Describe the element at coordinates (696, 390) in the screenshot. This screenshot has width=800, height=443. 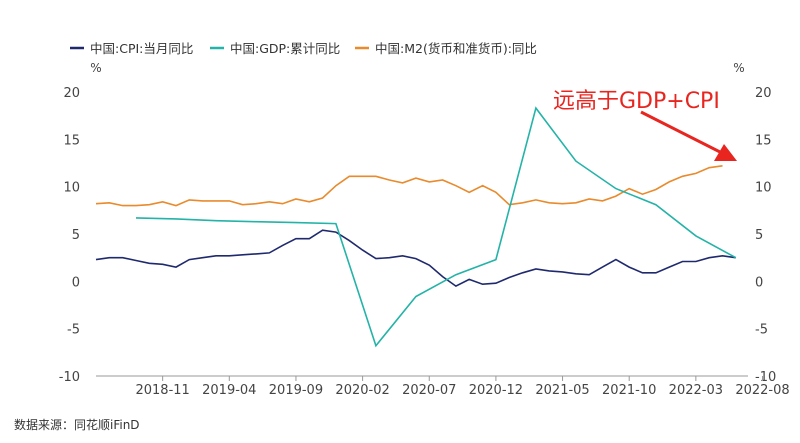
I see `x-tick-label: 2022-03` at that location.